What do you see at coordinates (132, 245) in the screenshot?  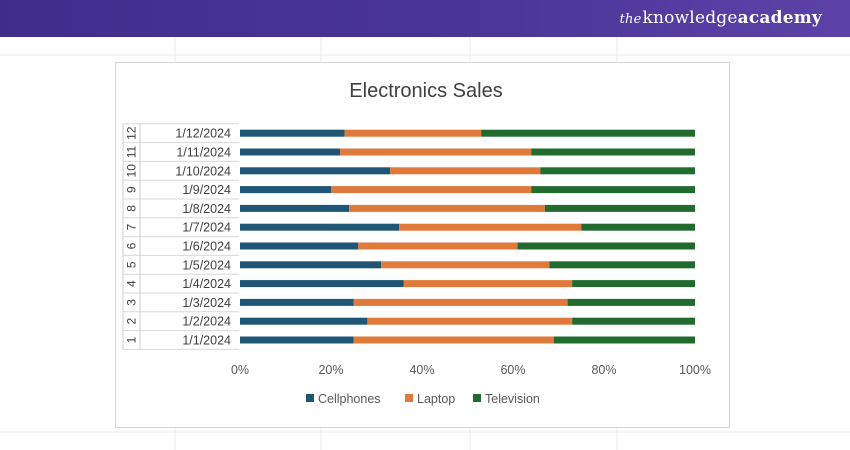 I see `row-number-label: 6` at bounding box center [132, 245].